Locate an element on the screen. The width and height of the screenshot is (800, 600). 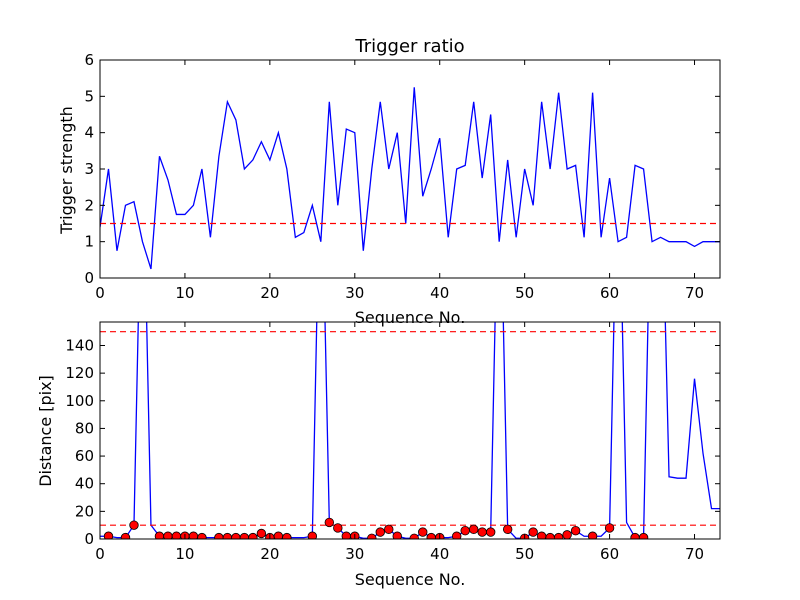
top-y-tick-label: 1 is located at coordinates (89, 242).